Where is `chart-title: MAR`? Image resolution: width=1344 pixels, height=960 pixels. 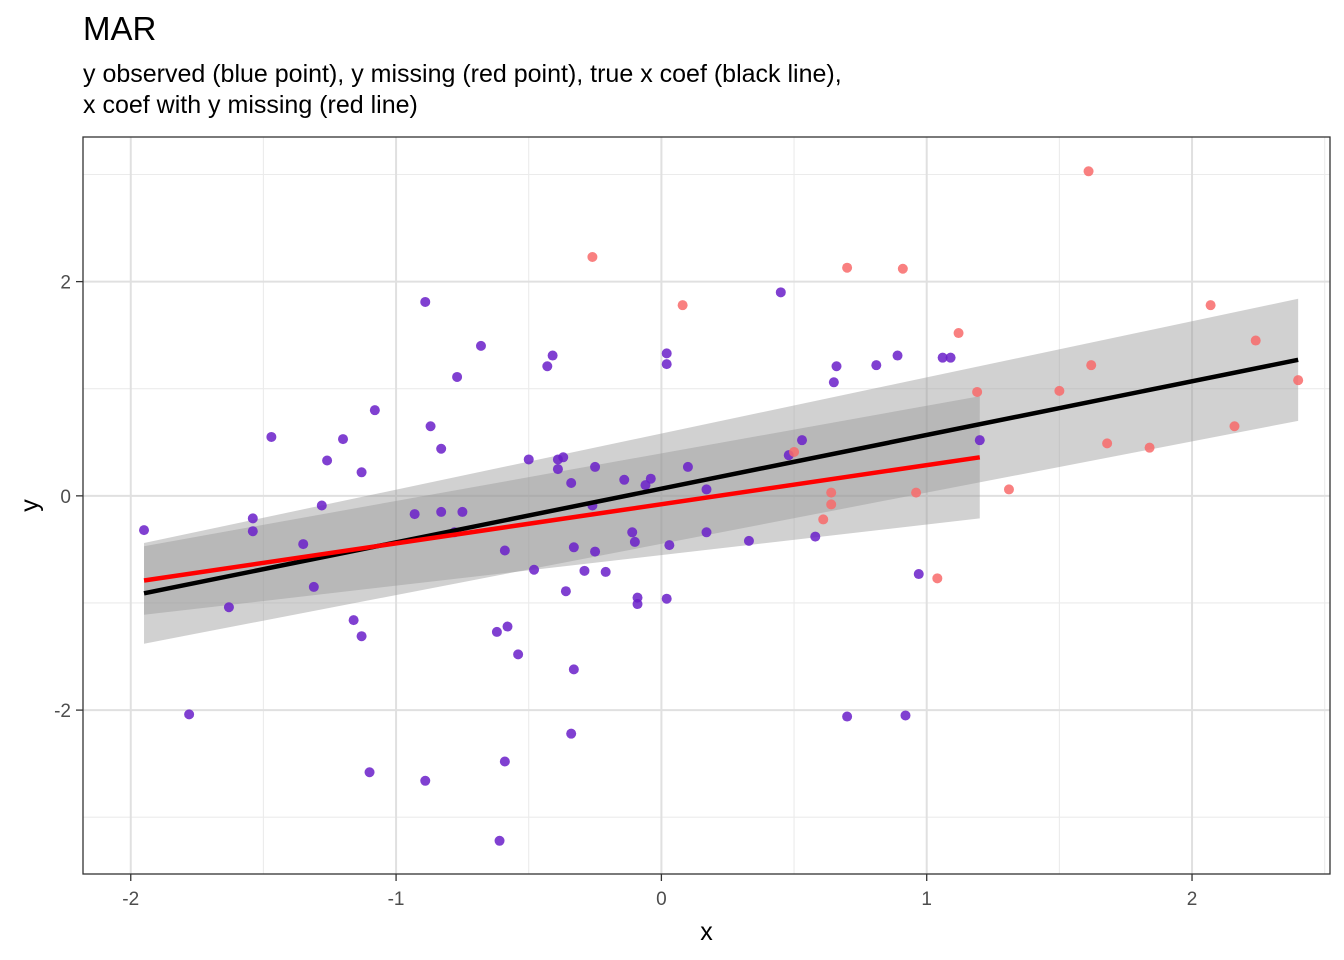 chart-title: MAR is located at coordinates (120, 28).